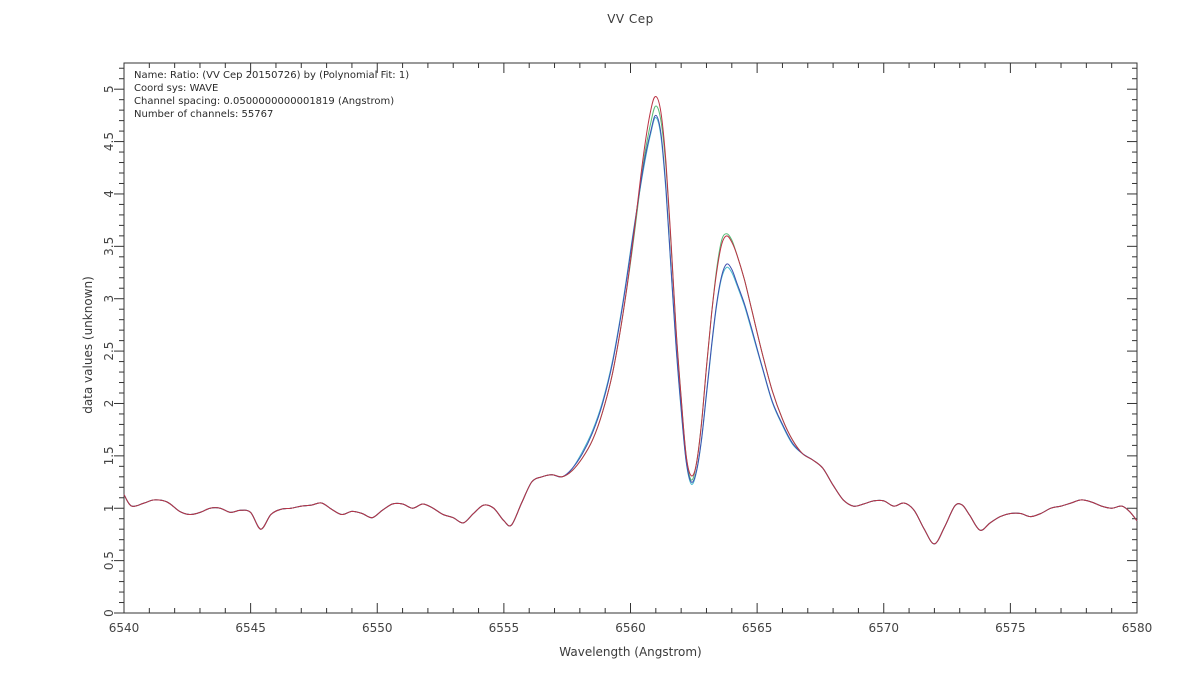  What do you see at coordinates (377, 628) in the screenshot?
I see `x-tick-label: 6550` at bounding box center [377, 628].